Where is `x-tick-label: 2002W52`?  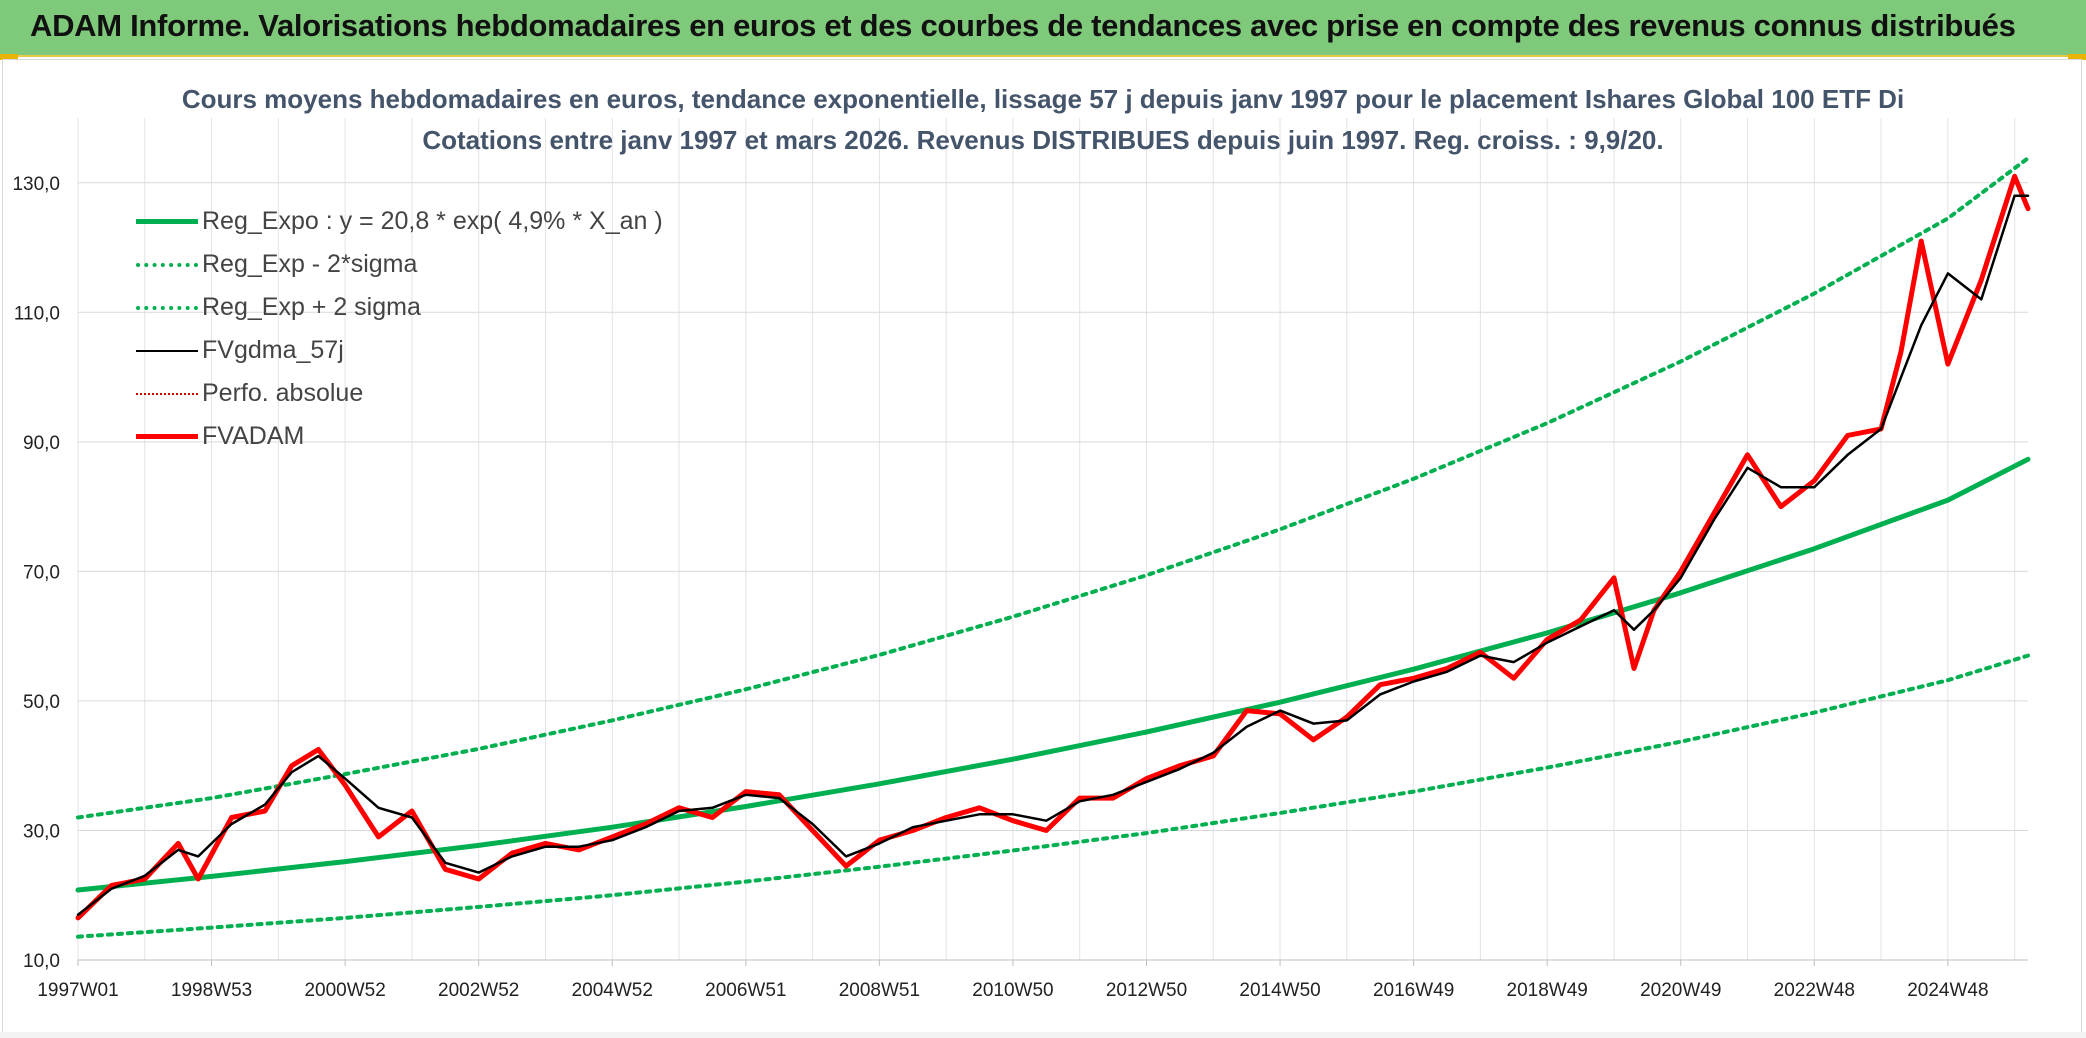 x-tick-label: 2002W52 is located at coordinates (478, 990).